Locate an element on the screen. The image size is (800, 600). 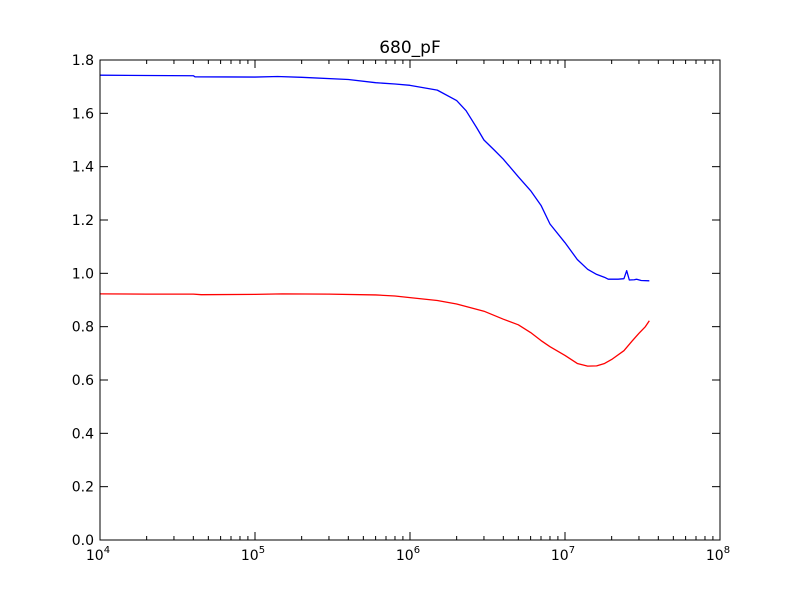
y-tick-label-2: 0.4 is located at coordinates (83, 434).